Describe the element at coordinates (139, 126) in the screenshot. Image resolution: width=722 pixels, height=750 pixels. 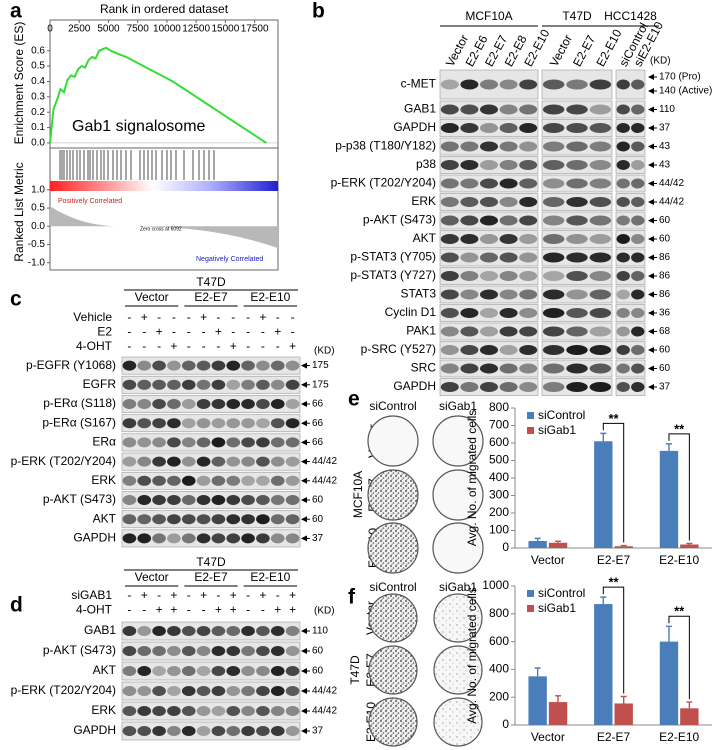
I see `annotation: Gab1 signalosome` at that location.